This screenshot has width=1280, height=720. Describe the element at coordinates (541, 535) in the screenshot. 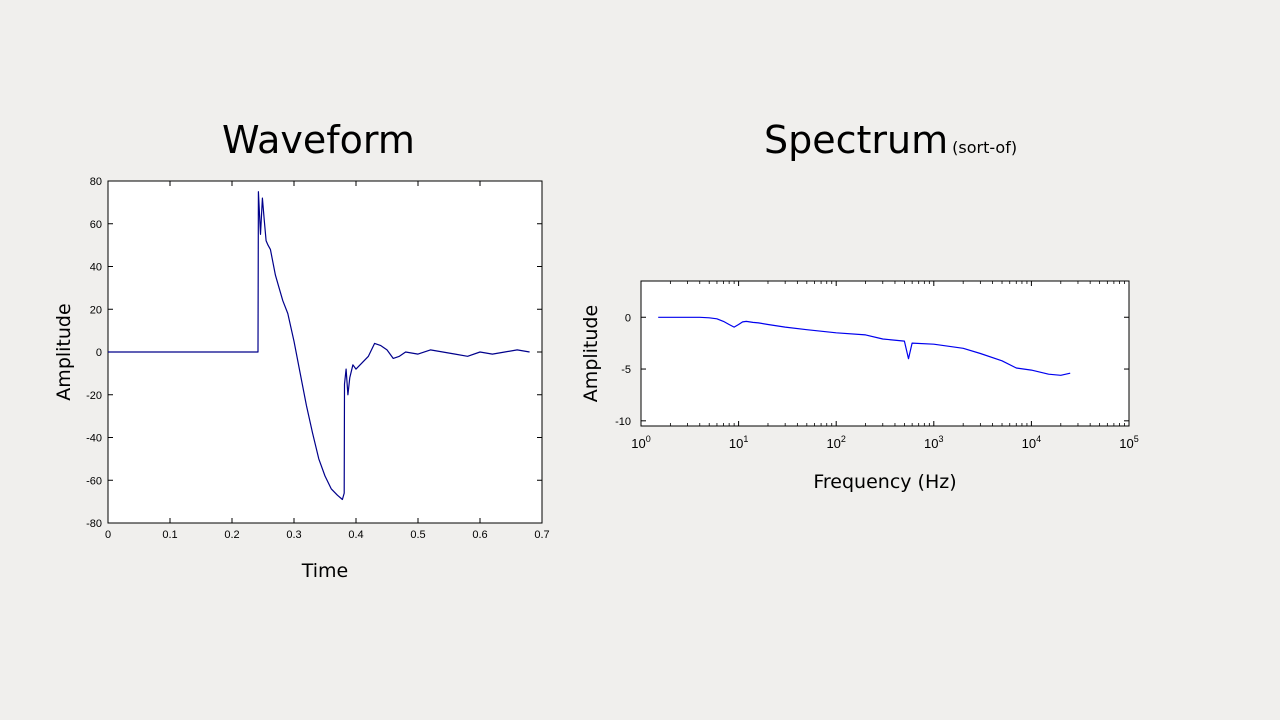

I see `x-tick-label: 0.7` at that location.